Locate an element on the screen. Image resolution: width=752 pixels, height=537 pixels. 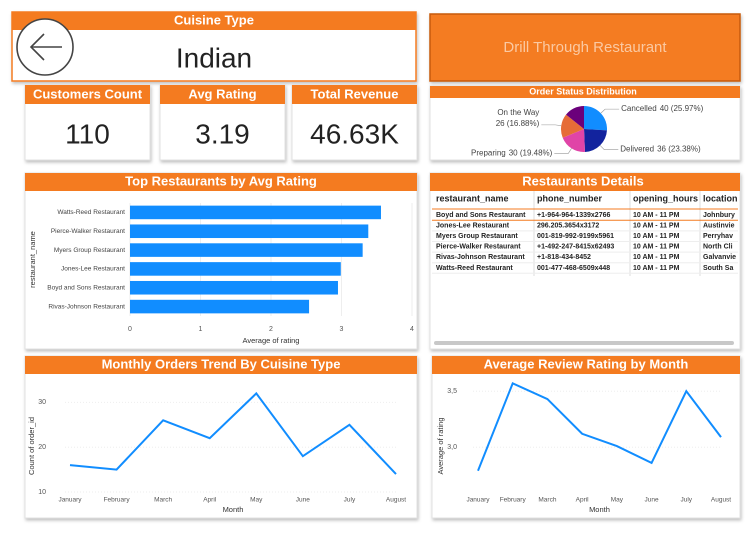
table-cell: 001-477-468-6509x448 is located at coordinates (573, 268).